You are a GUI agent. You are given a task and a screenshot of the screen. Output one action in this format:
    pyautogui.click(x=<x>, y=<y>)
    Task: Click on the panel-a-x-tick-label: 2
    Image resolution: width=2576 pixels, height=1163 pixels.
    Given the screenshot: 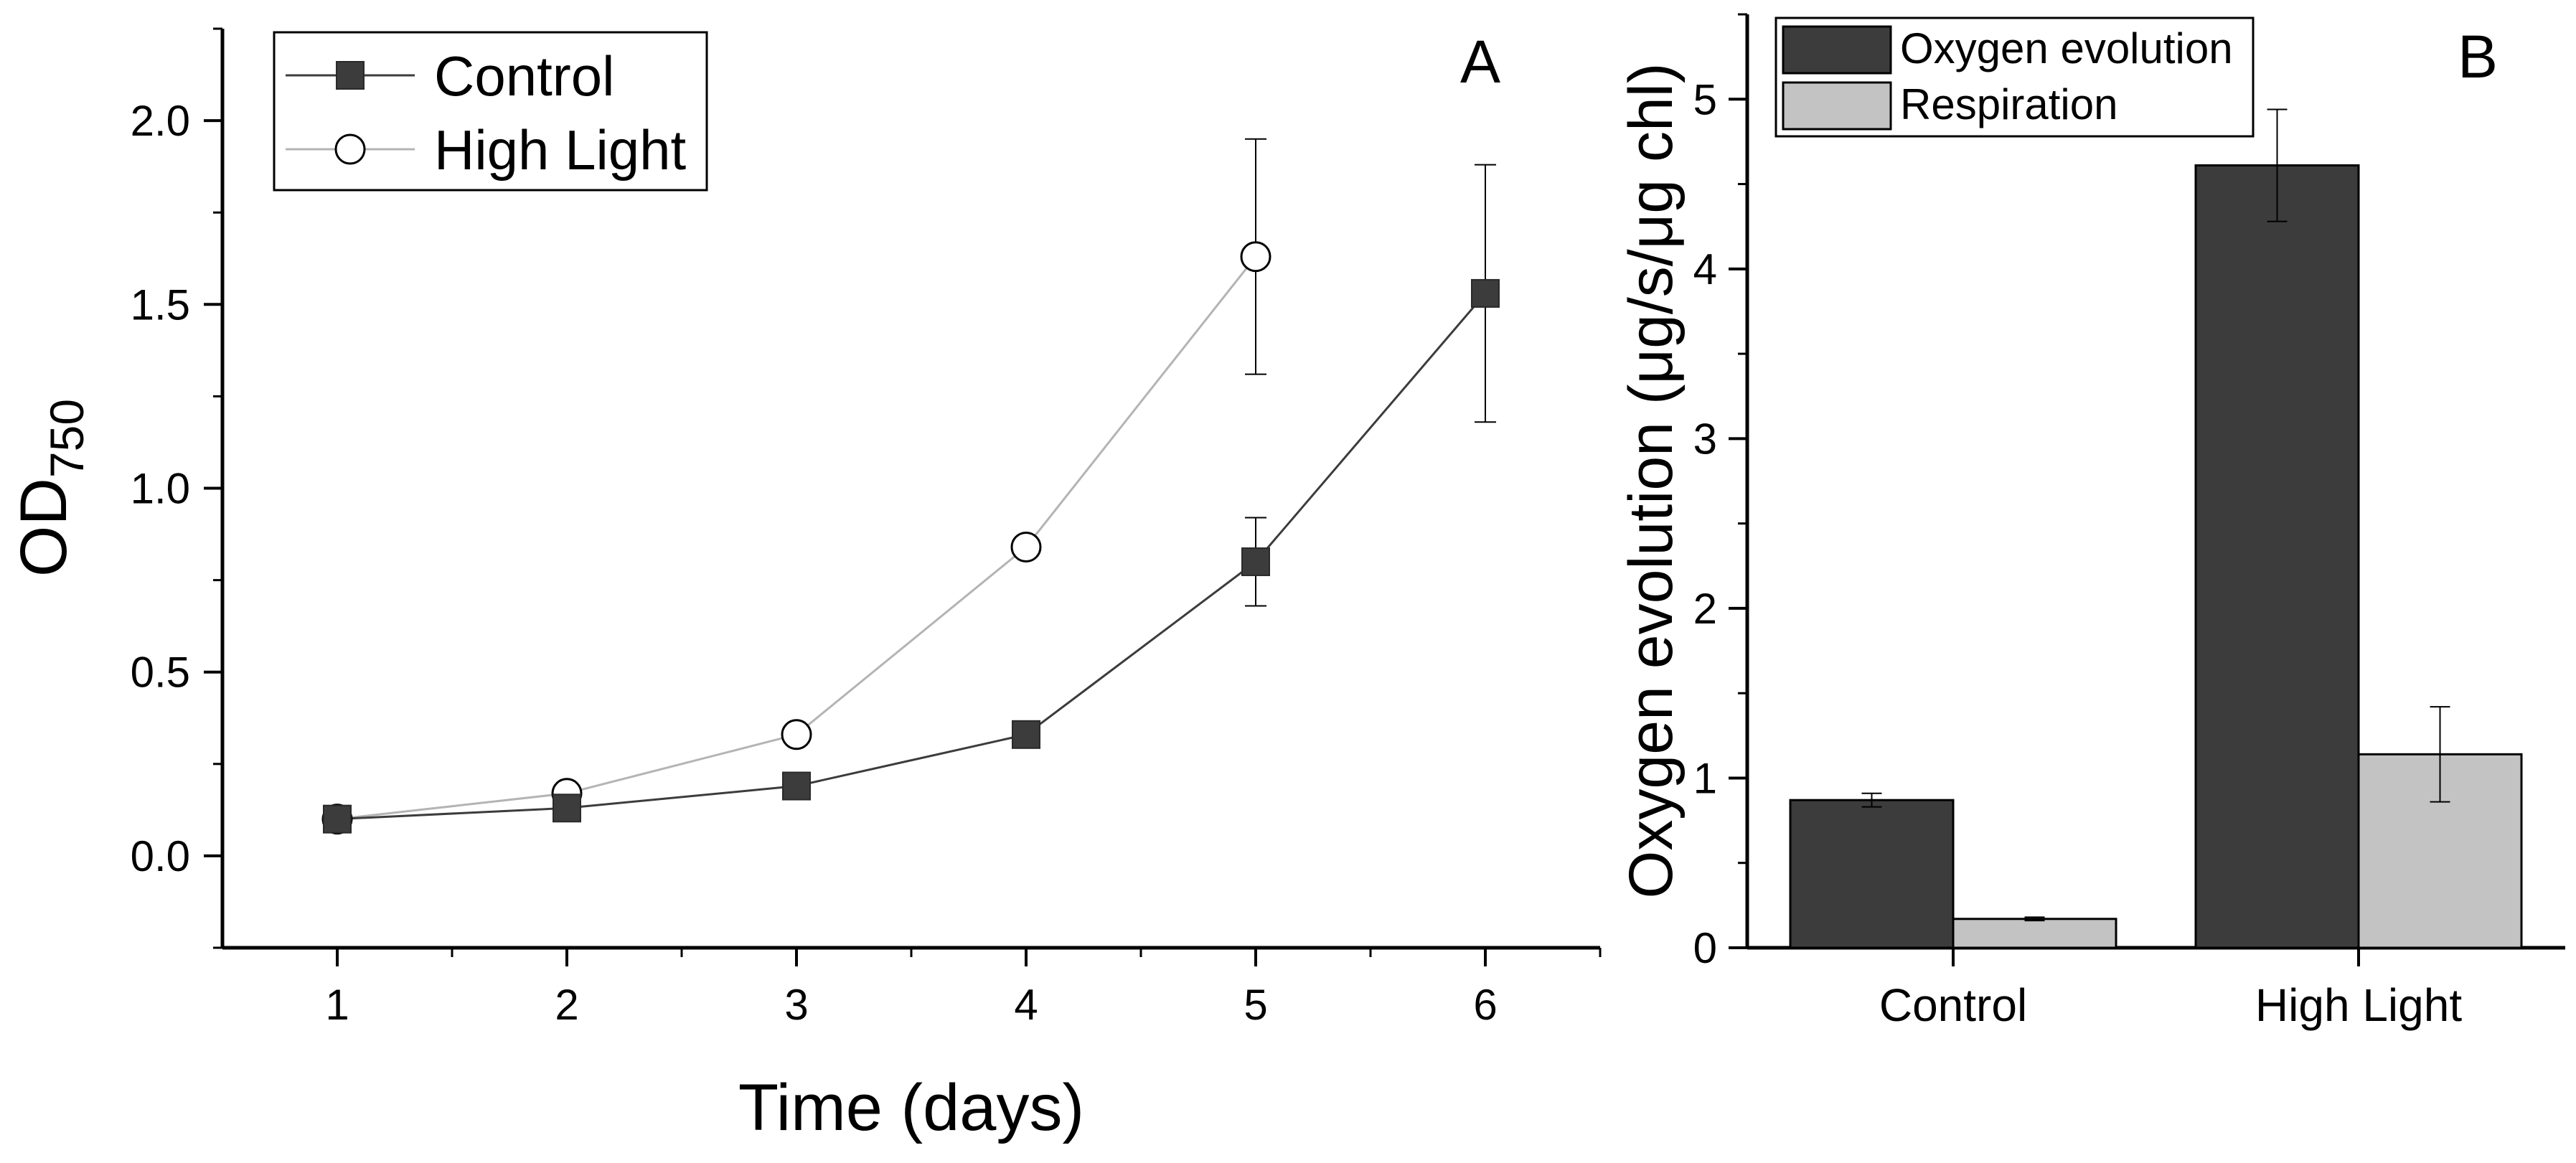 What is the action you would take?
    pyautogui.click(x=566, y=1005)
    